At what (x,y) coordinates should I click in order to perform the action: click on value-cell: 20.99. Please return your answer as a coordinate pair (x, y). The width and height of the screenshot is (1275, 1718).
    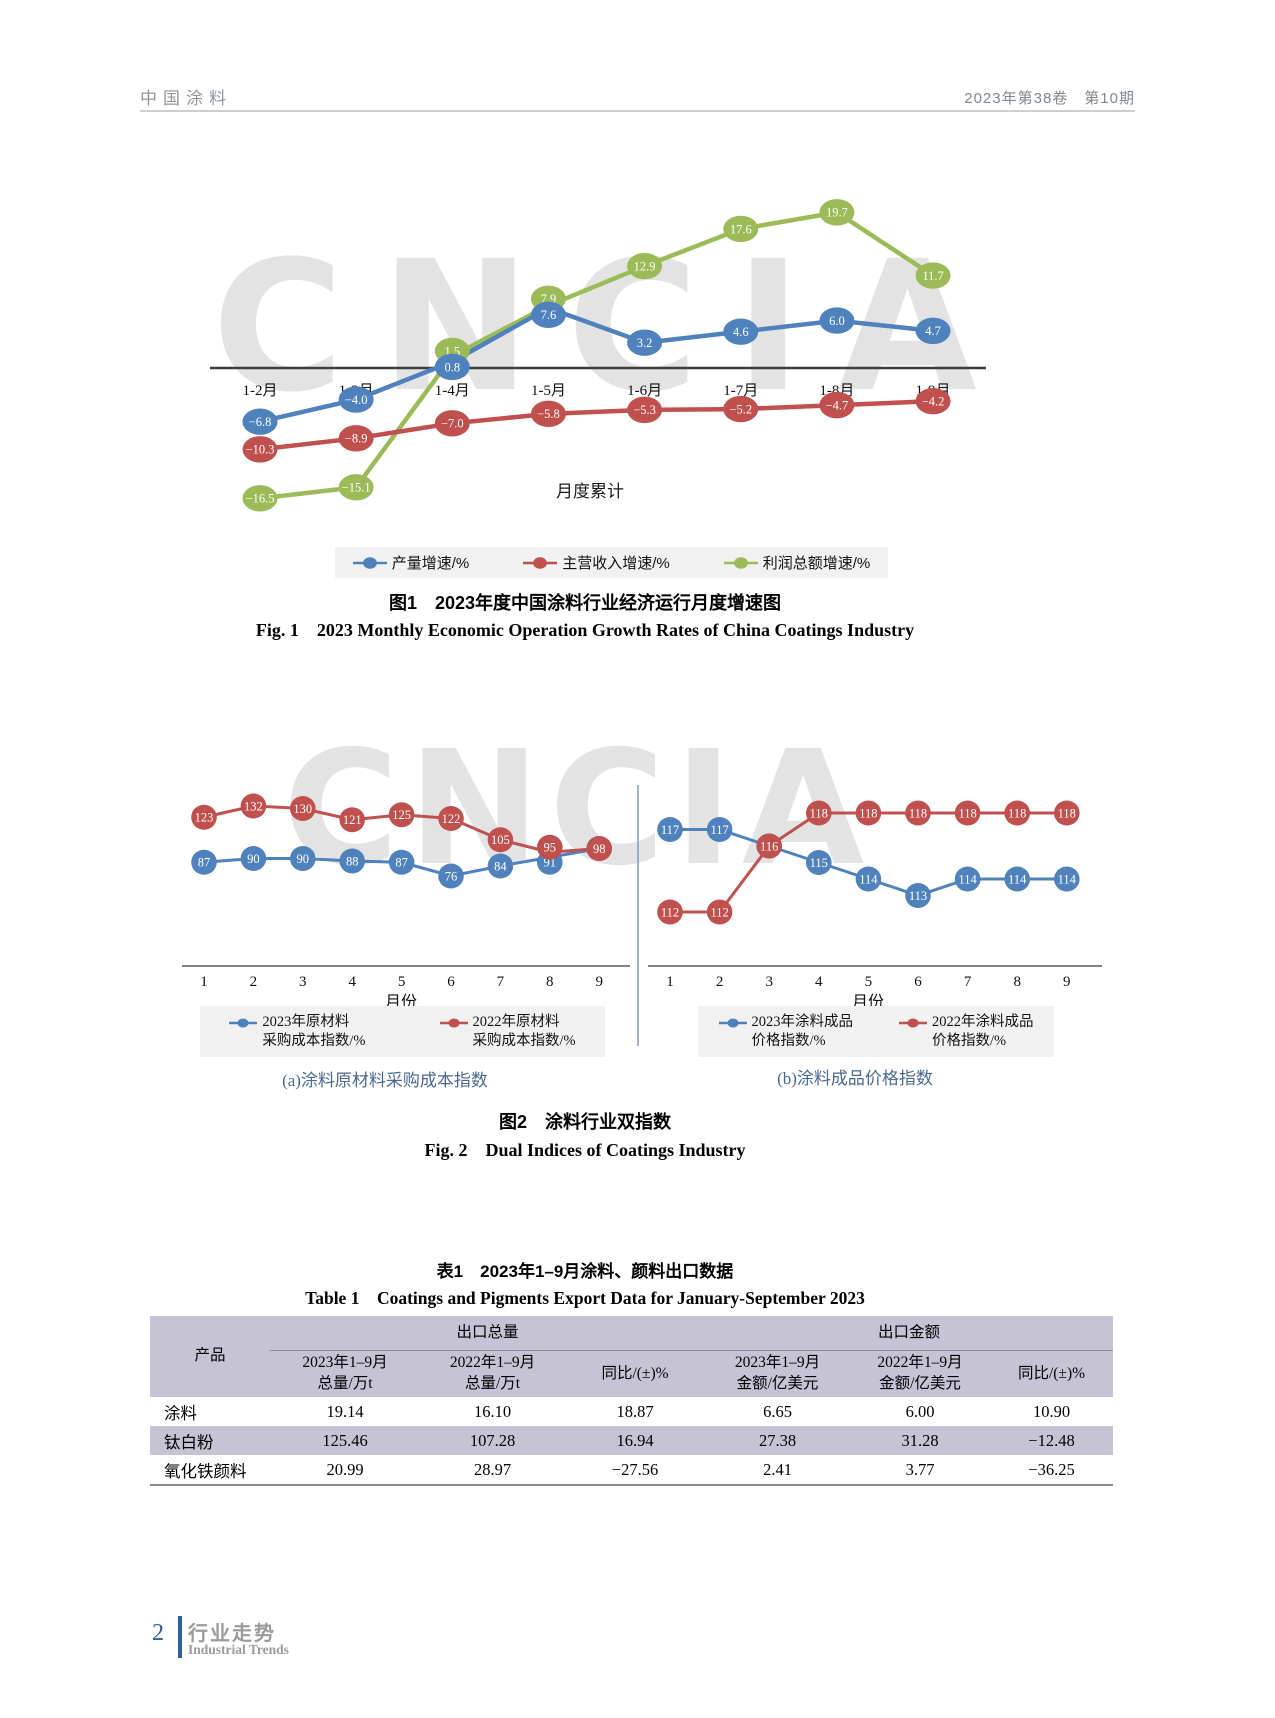
    Looking at the image, I should click on (345, 1469).